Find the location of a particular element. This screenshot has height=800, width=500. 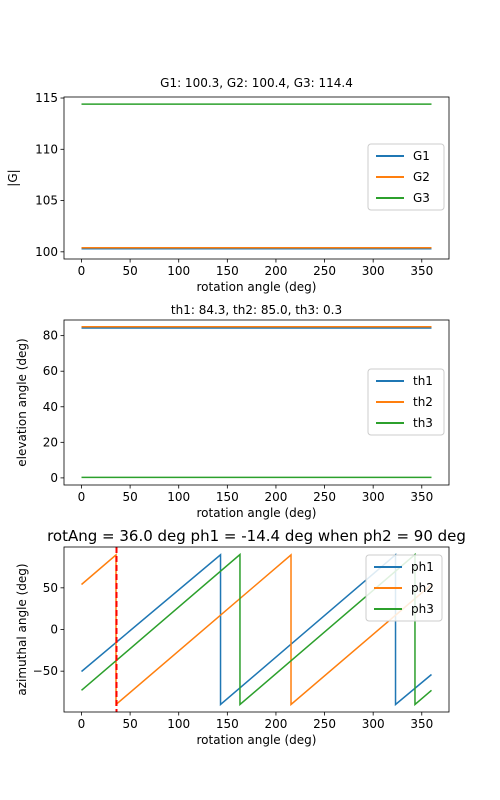

legend: th1 th2 th3 is located at coordinates (406, 402).